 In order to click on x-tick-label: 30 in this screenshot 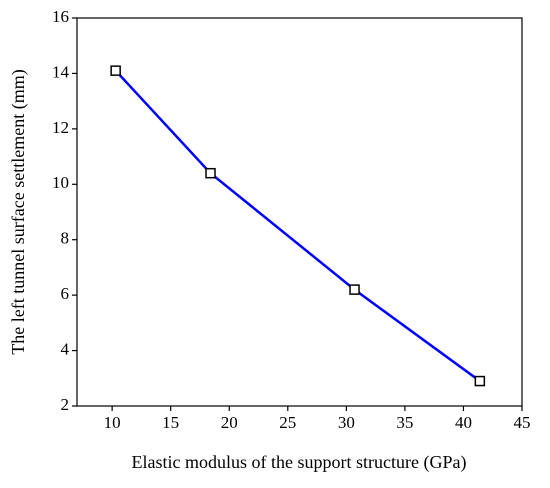, I will do `click(346, 422)`.